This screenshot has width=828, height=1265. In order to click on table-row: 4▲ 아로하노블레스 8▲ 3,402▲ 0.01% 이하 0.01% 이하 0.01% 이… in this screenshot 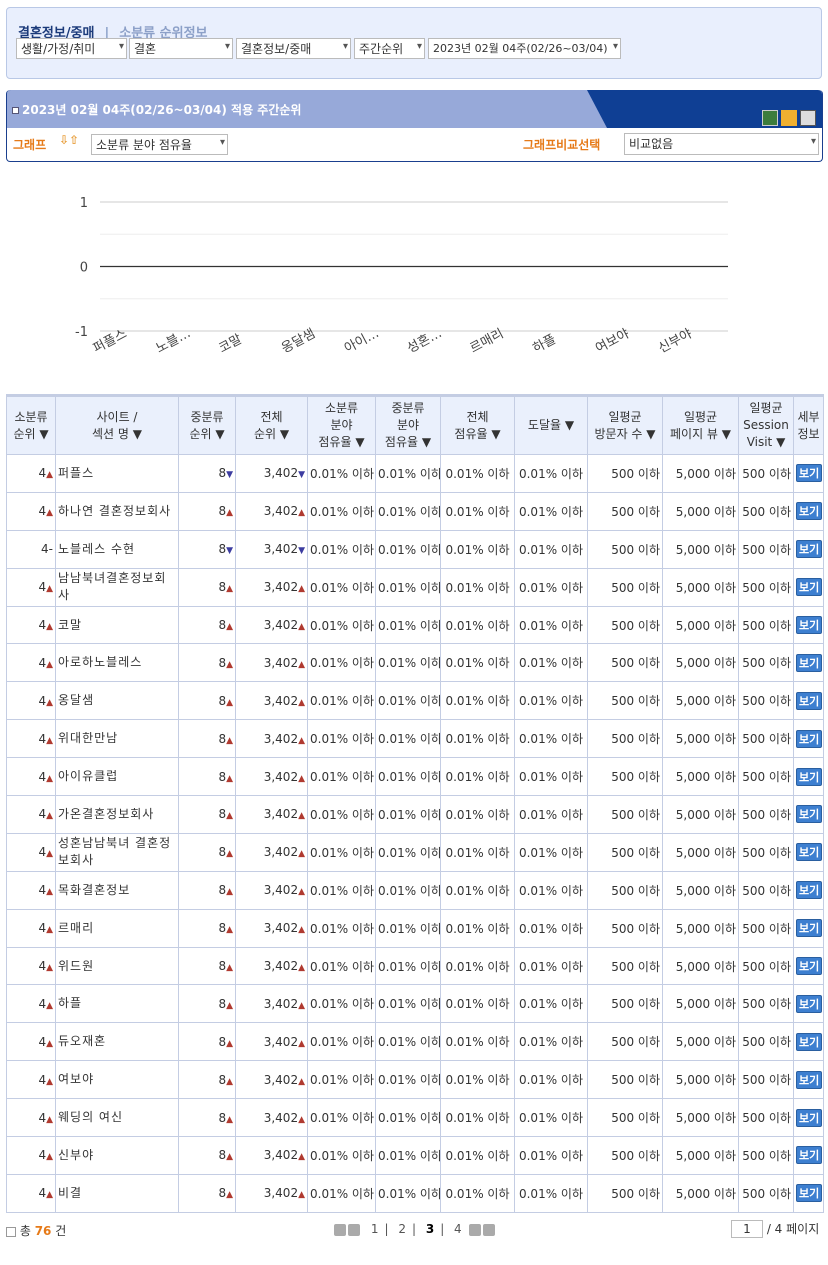, I will do `click(415, 663)`.